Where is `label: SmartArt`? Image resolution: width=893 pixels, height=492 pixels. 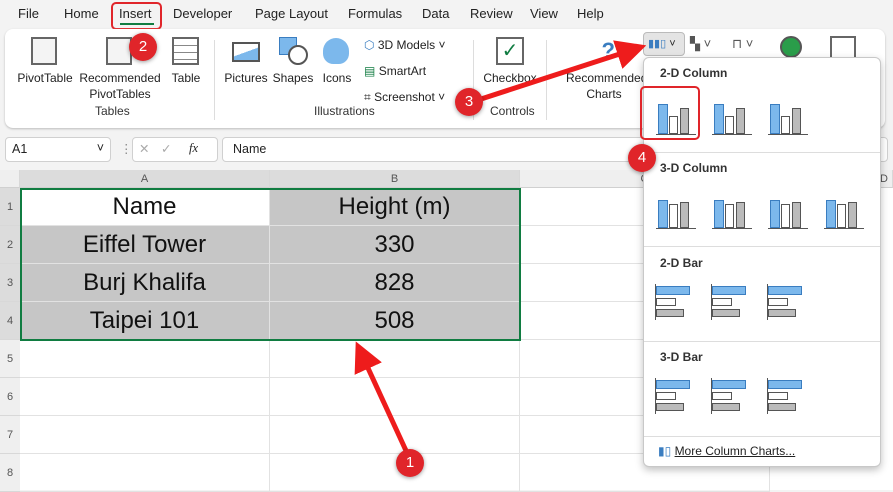 label: SmartArt is located at coordinates (402, 71).